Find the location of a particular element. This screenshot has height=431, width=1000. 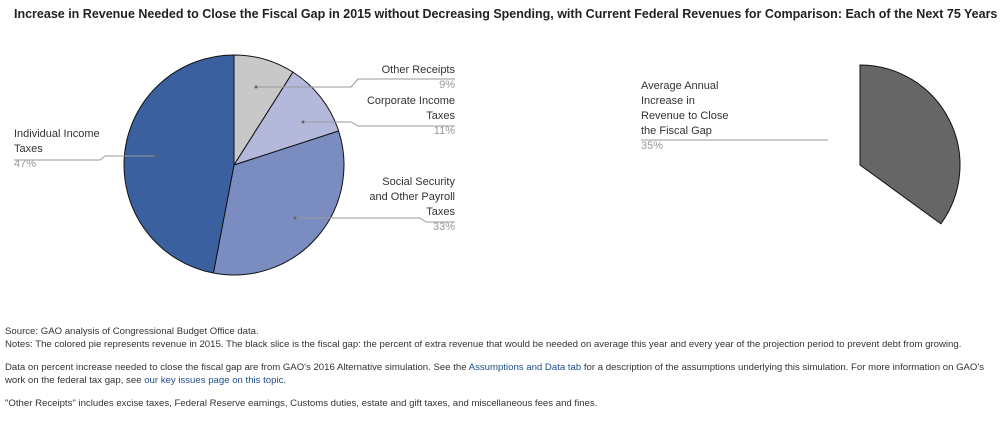

leader-dot-social is located at coordinates (295, 218).